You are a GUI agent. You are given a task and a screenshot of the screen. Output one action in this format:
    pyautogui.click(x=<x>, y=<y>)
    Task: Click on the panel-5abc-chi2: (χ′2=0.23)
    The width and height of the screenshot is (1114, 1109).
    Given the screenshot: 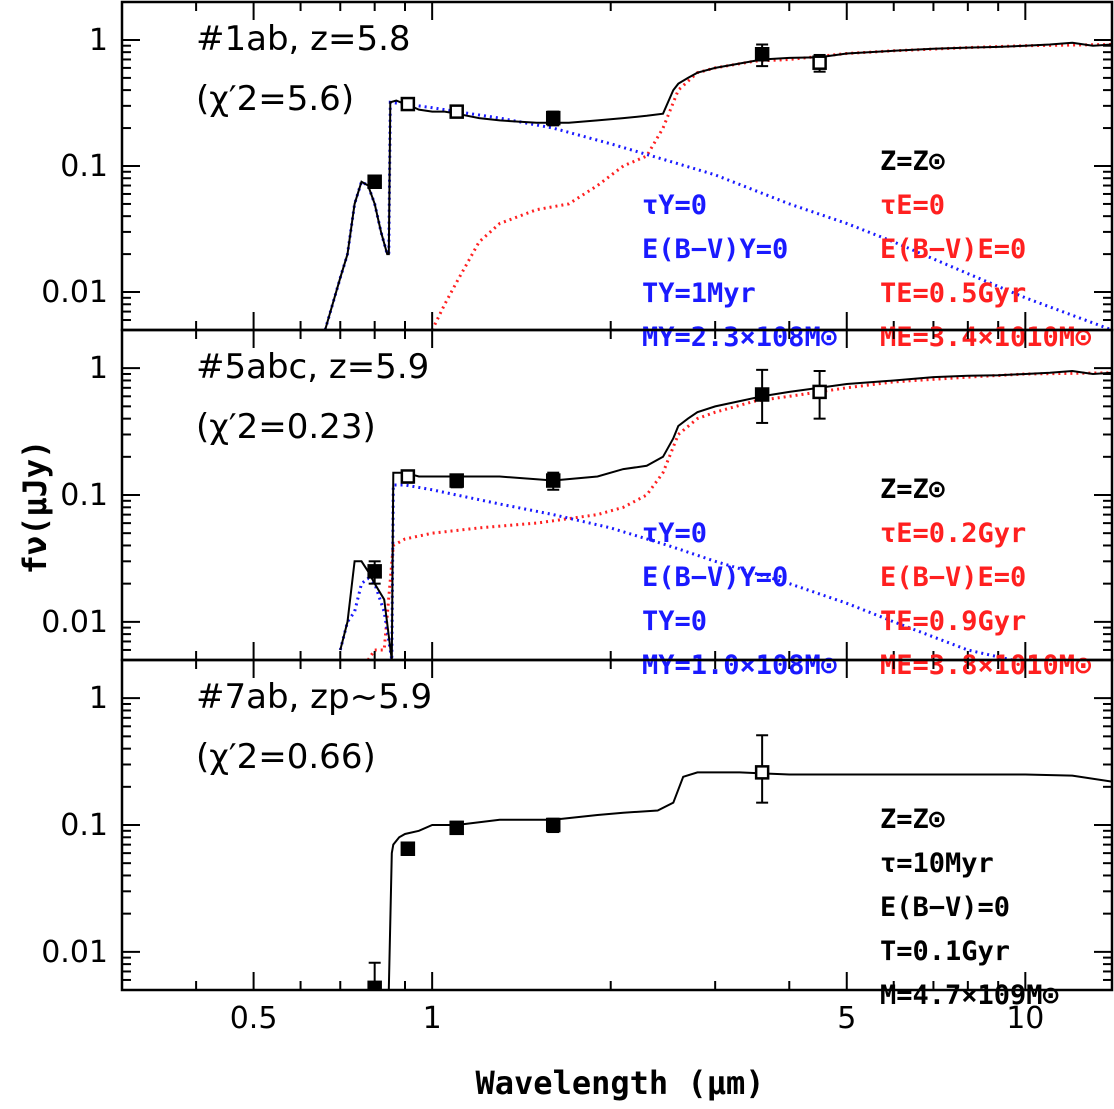 What is the action you would take?
    pyautogui.click(x=286, y=427)
    